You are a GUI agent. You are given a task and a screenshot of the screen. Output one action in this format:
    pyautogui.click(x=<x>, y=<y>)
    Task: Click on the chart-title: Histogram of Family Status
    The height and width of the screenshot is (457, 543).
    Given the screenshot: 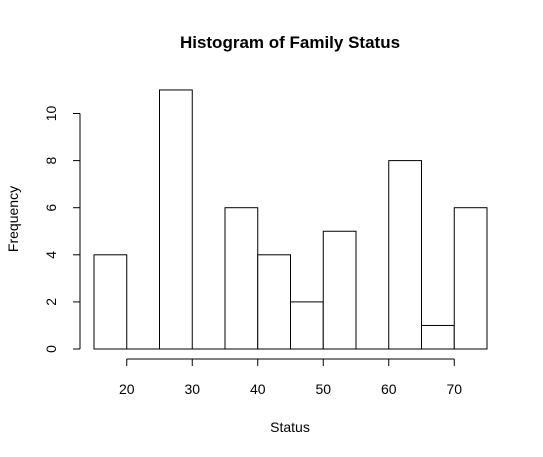 What is the action you would take?
    pyautogui.click(x=290, y=42)
    